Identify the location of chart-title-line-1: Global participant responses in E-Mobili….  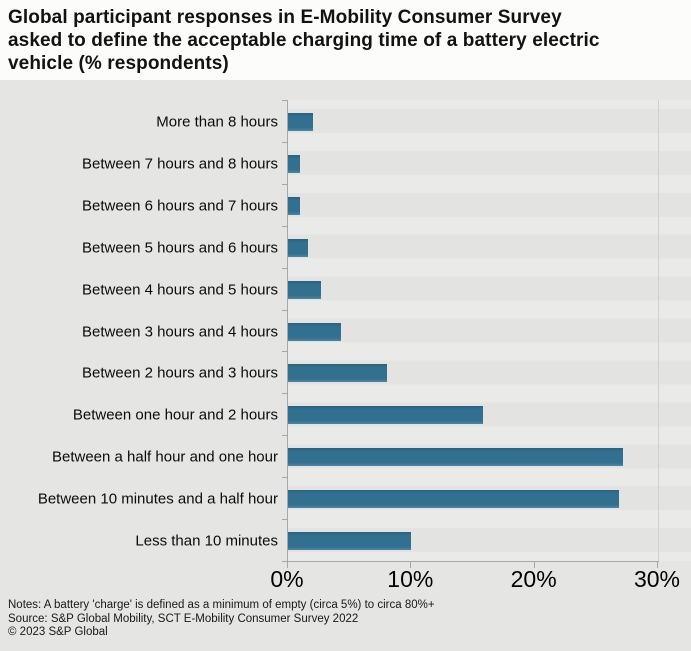
(285, 17).